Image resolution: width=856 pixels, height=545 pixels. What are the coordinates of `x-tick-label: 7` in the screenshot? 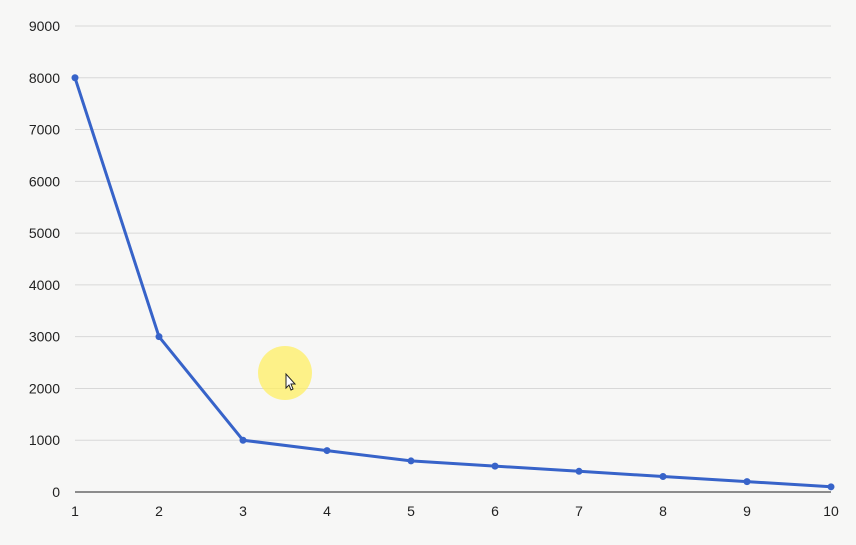 It's located at (579, 511).